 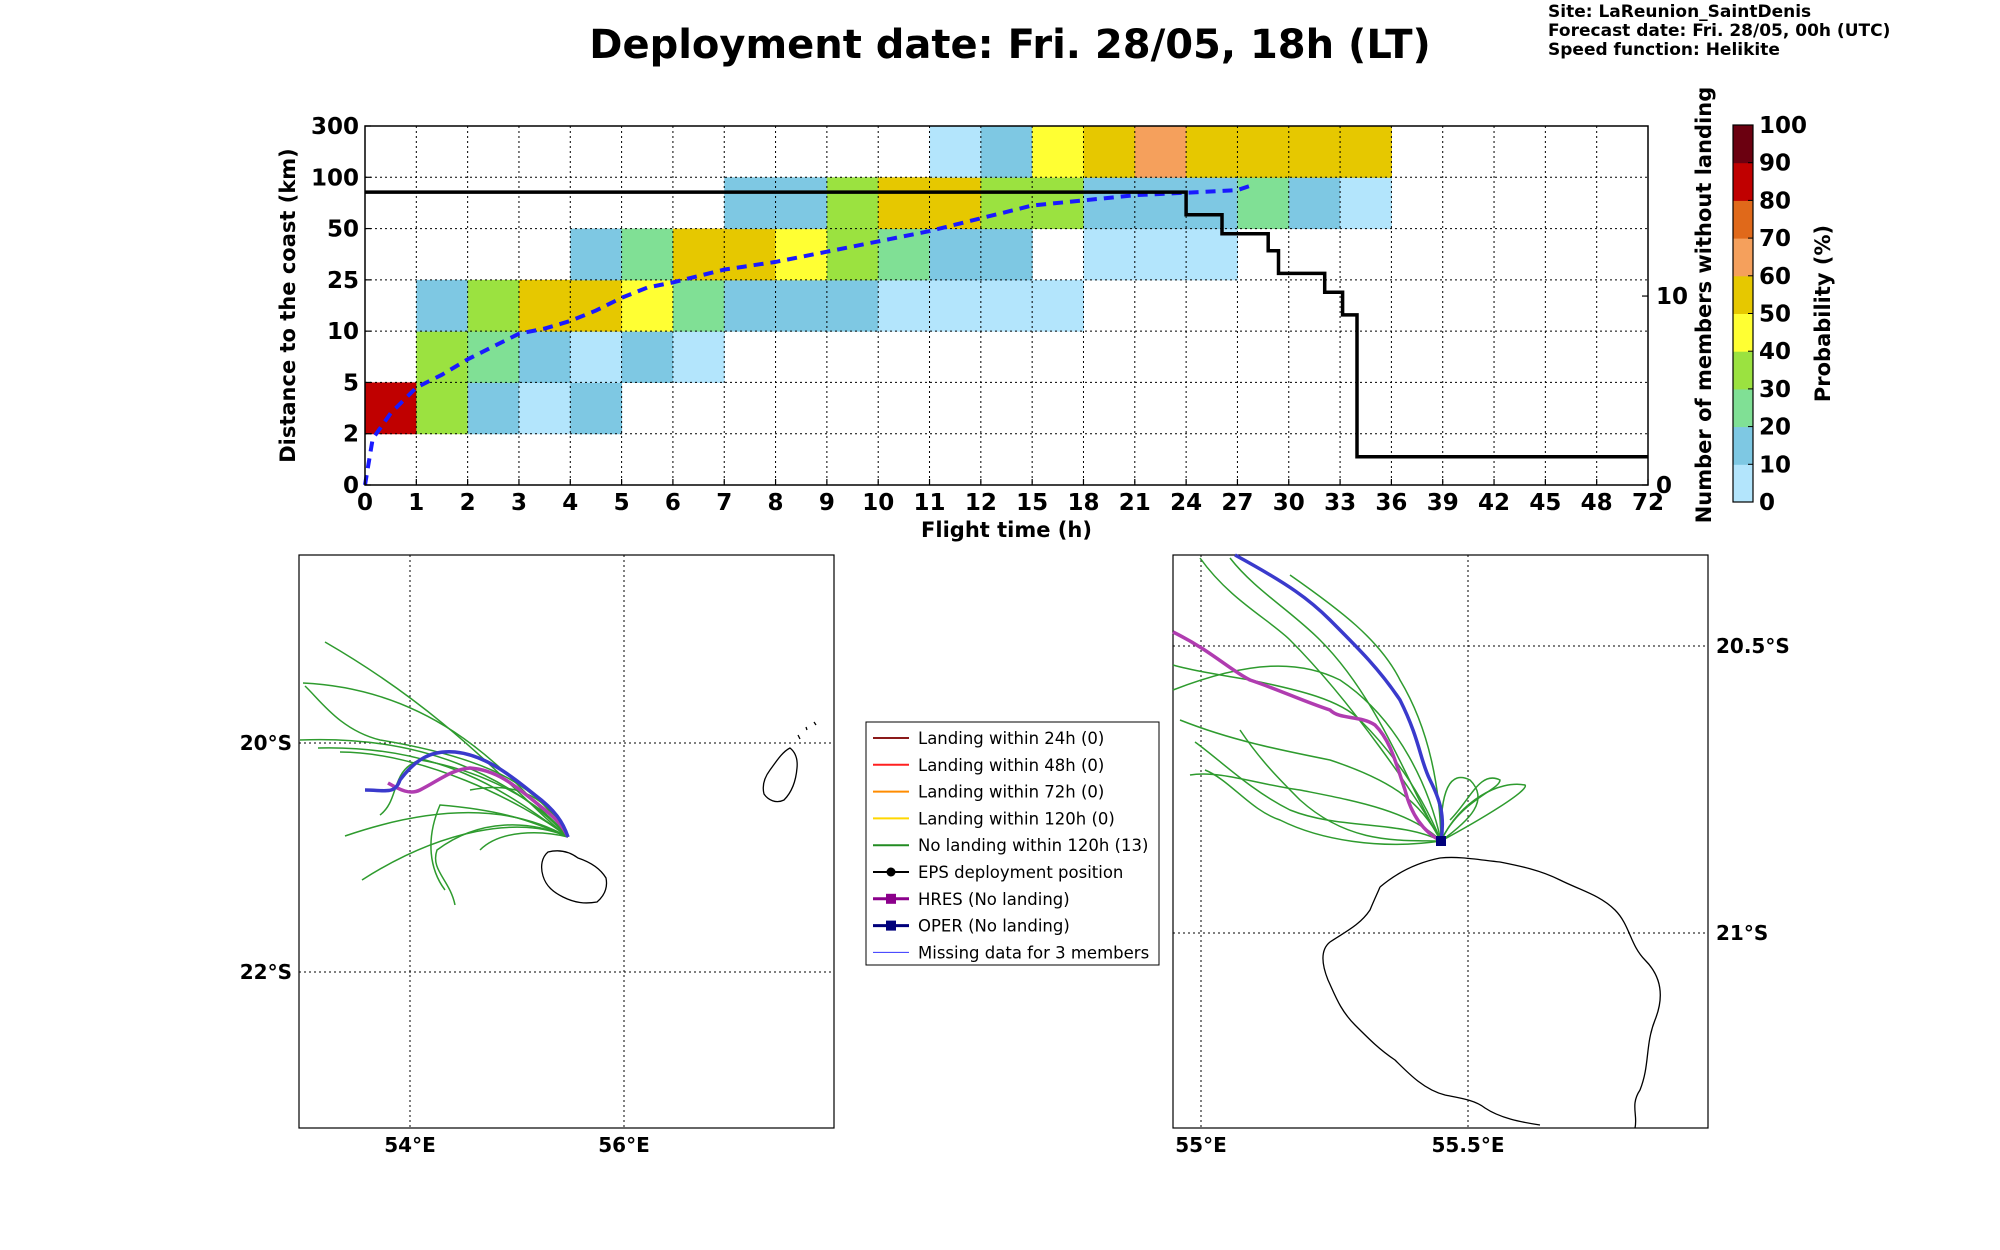 What do you see at coordinates (1719, 31) in the screenshot?
I see `forecast-date-label: Forecast date: Fri. 28/05, 00h (UTC)` at bounding box center [1719, 31].